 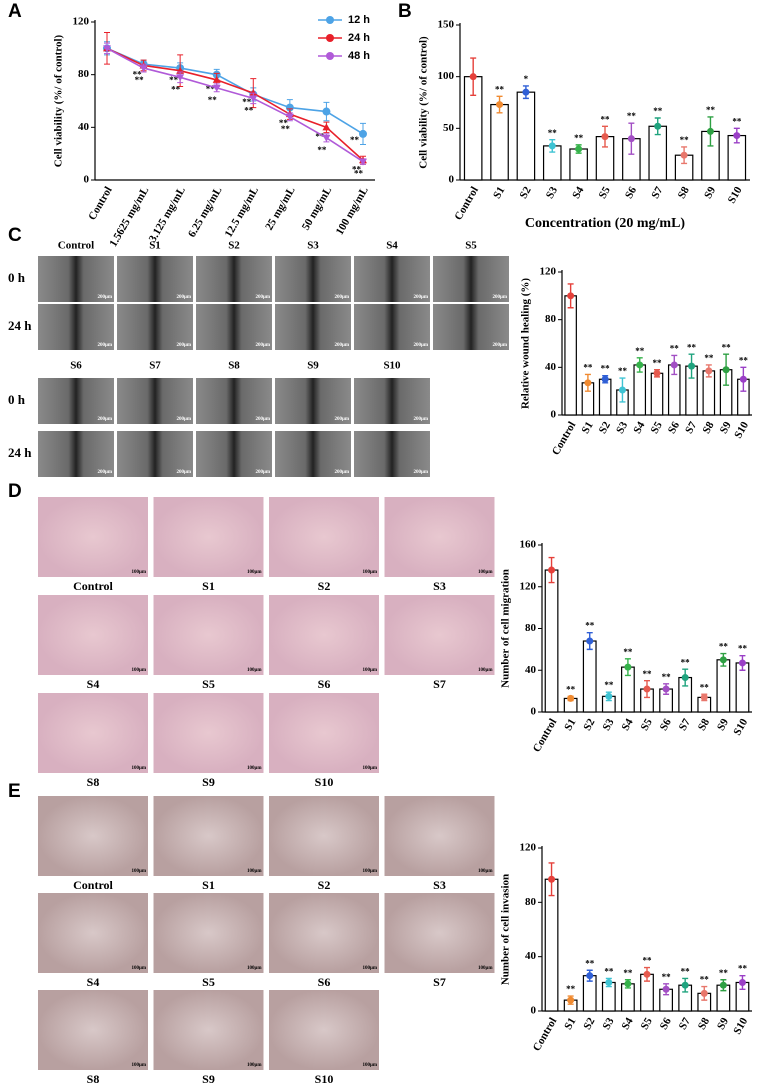 I want to click on x-tick-label: S1, so click(x=570, y=1024).